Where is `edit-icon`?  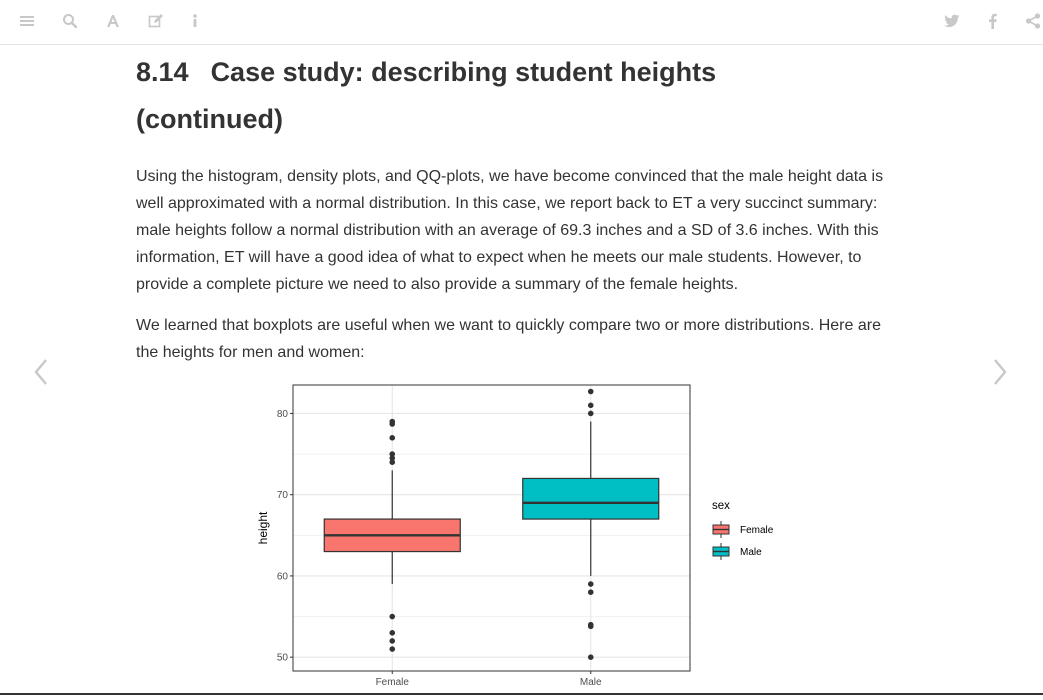
edit-icon is located at coordinates (156, 21).